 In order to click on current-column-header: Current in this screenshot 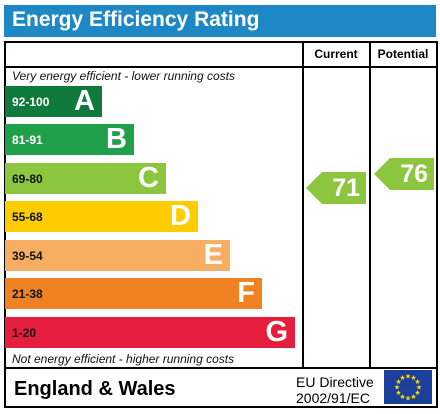, I will do `click(336, 54)`.